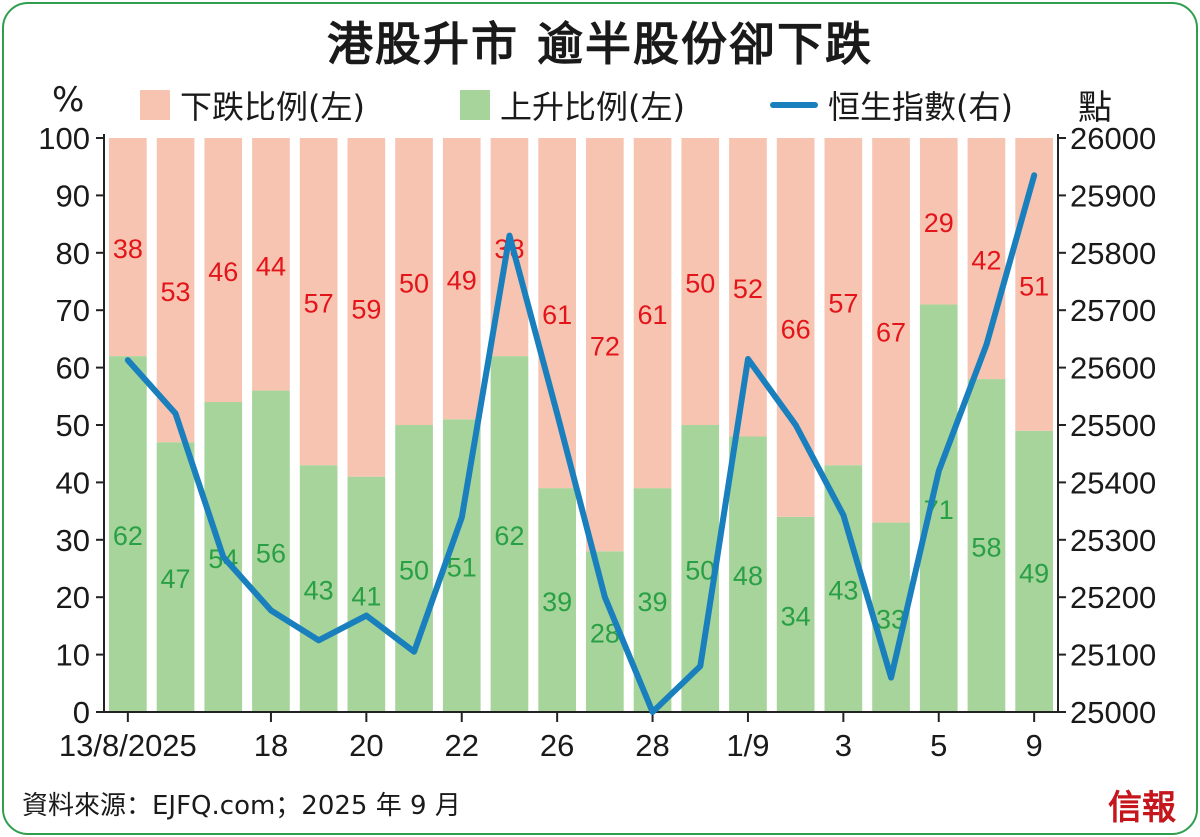 The image size is (1200, 837). I want to click on data-label-advance: 49, so click(1034, 573).